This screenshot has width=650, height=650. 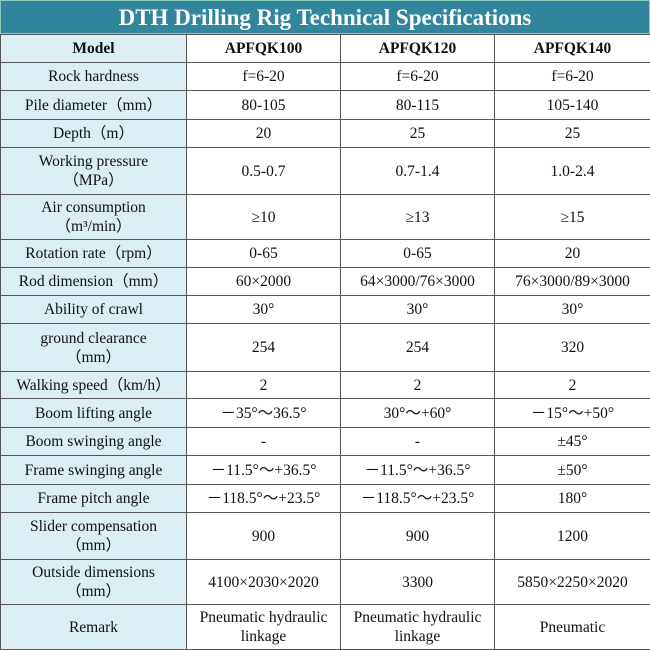 What do you see at coordinates (93, 48) in the screenshot?
I see `row-label: Model` at bounding box center [93, 48].